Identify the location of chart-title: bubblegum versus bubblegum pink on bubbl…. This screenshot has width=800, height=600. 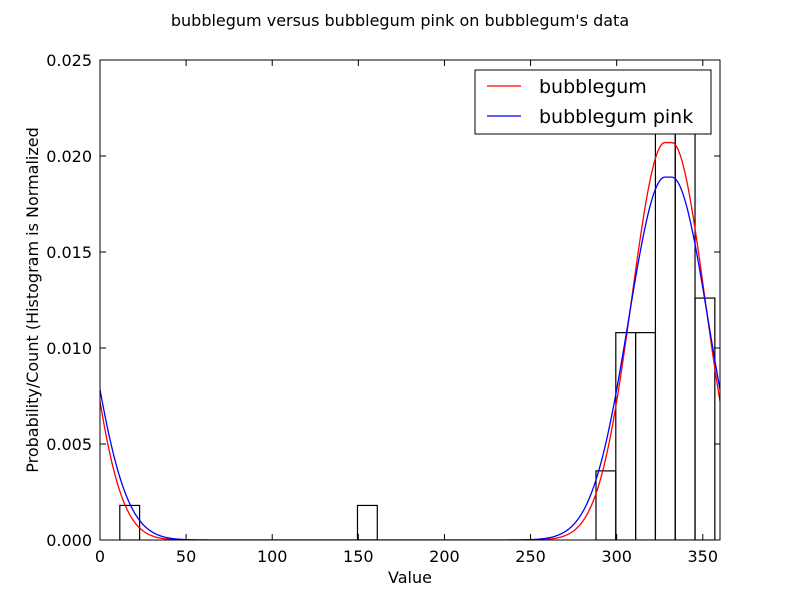
(400, 20).